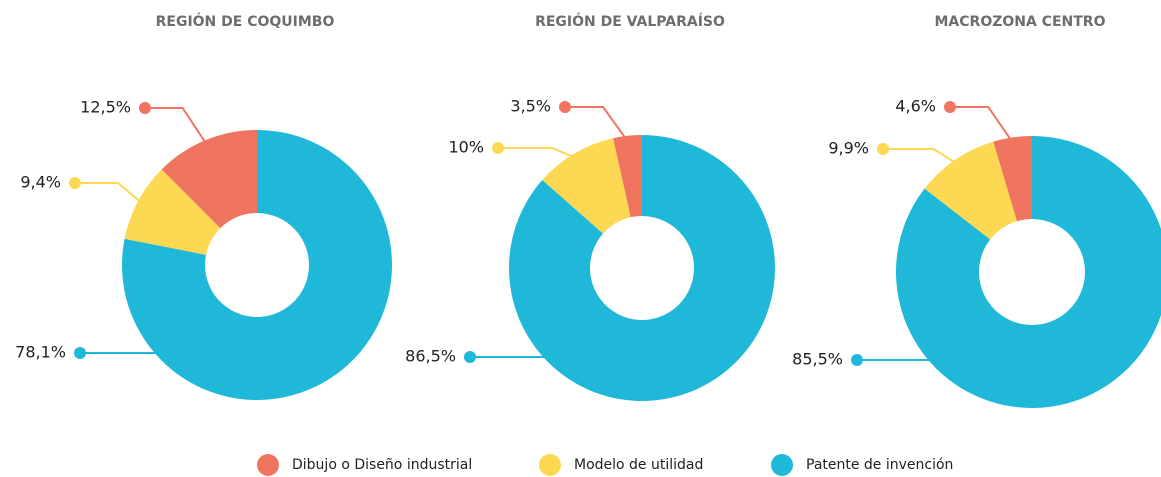 The image size is (1161, 477). Describe the element at coordinates (817, 359) in the screenshot. I see `value-label: 85,5%` at that location.